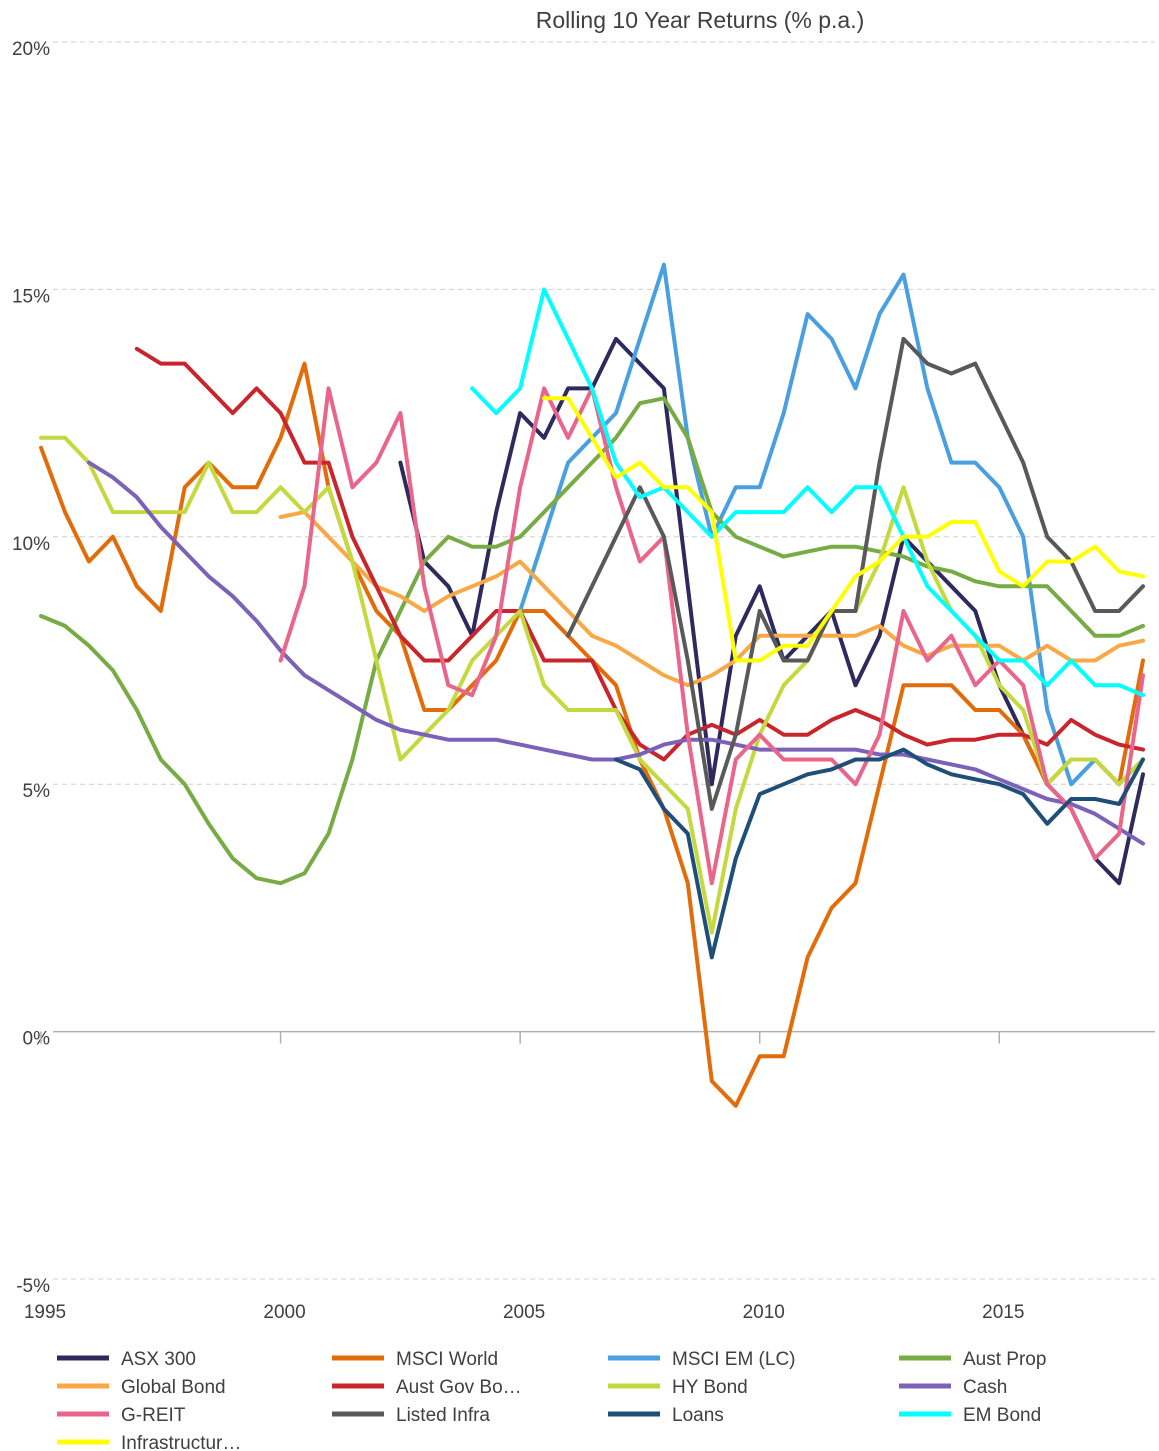 This screenshot has height=1451, width=1159. I want to click on legend-label: Aust Prop, so click(1004, 1359).